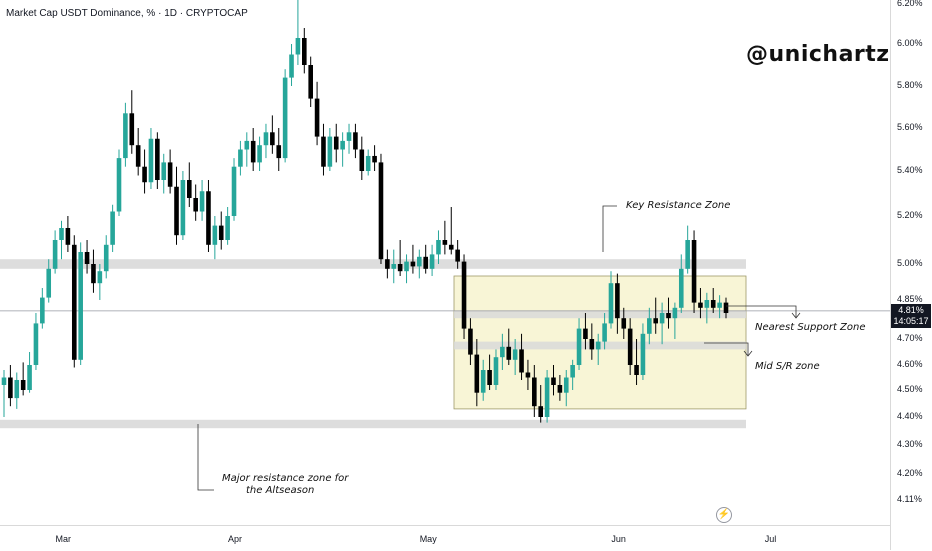 The image size is (932, 551). I want to click on major-resistance-zone, so click(373, 264).